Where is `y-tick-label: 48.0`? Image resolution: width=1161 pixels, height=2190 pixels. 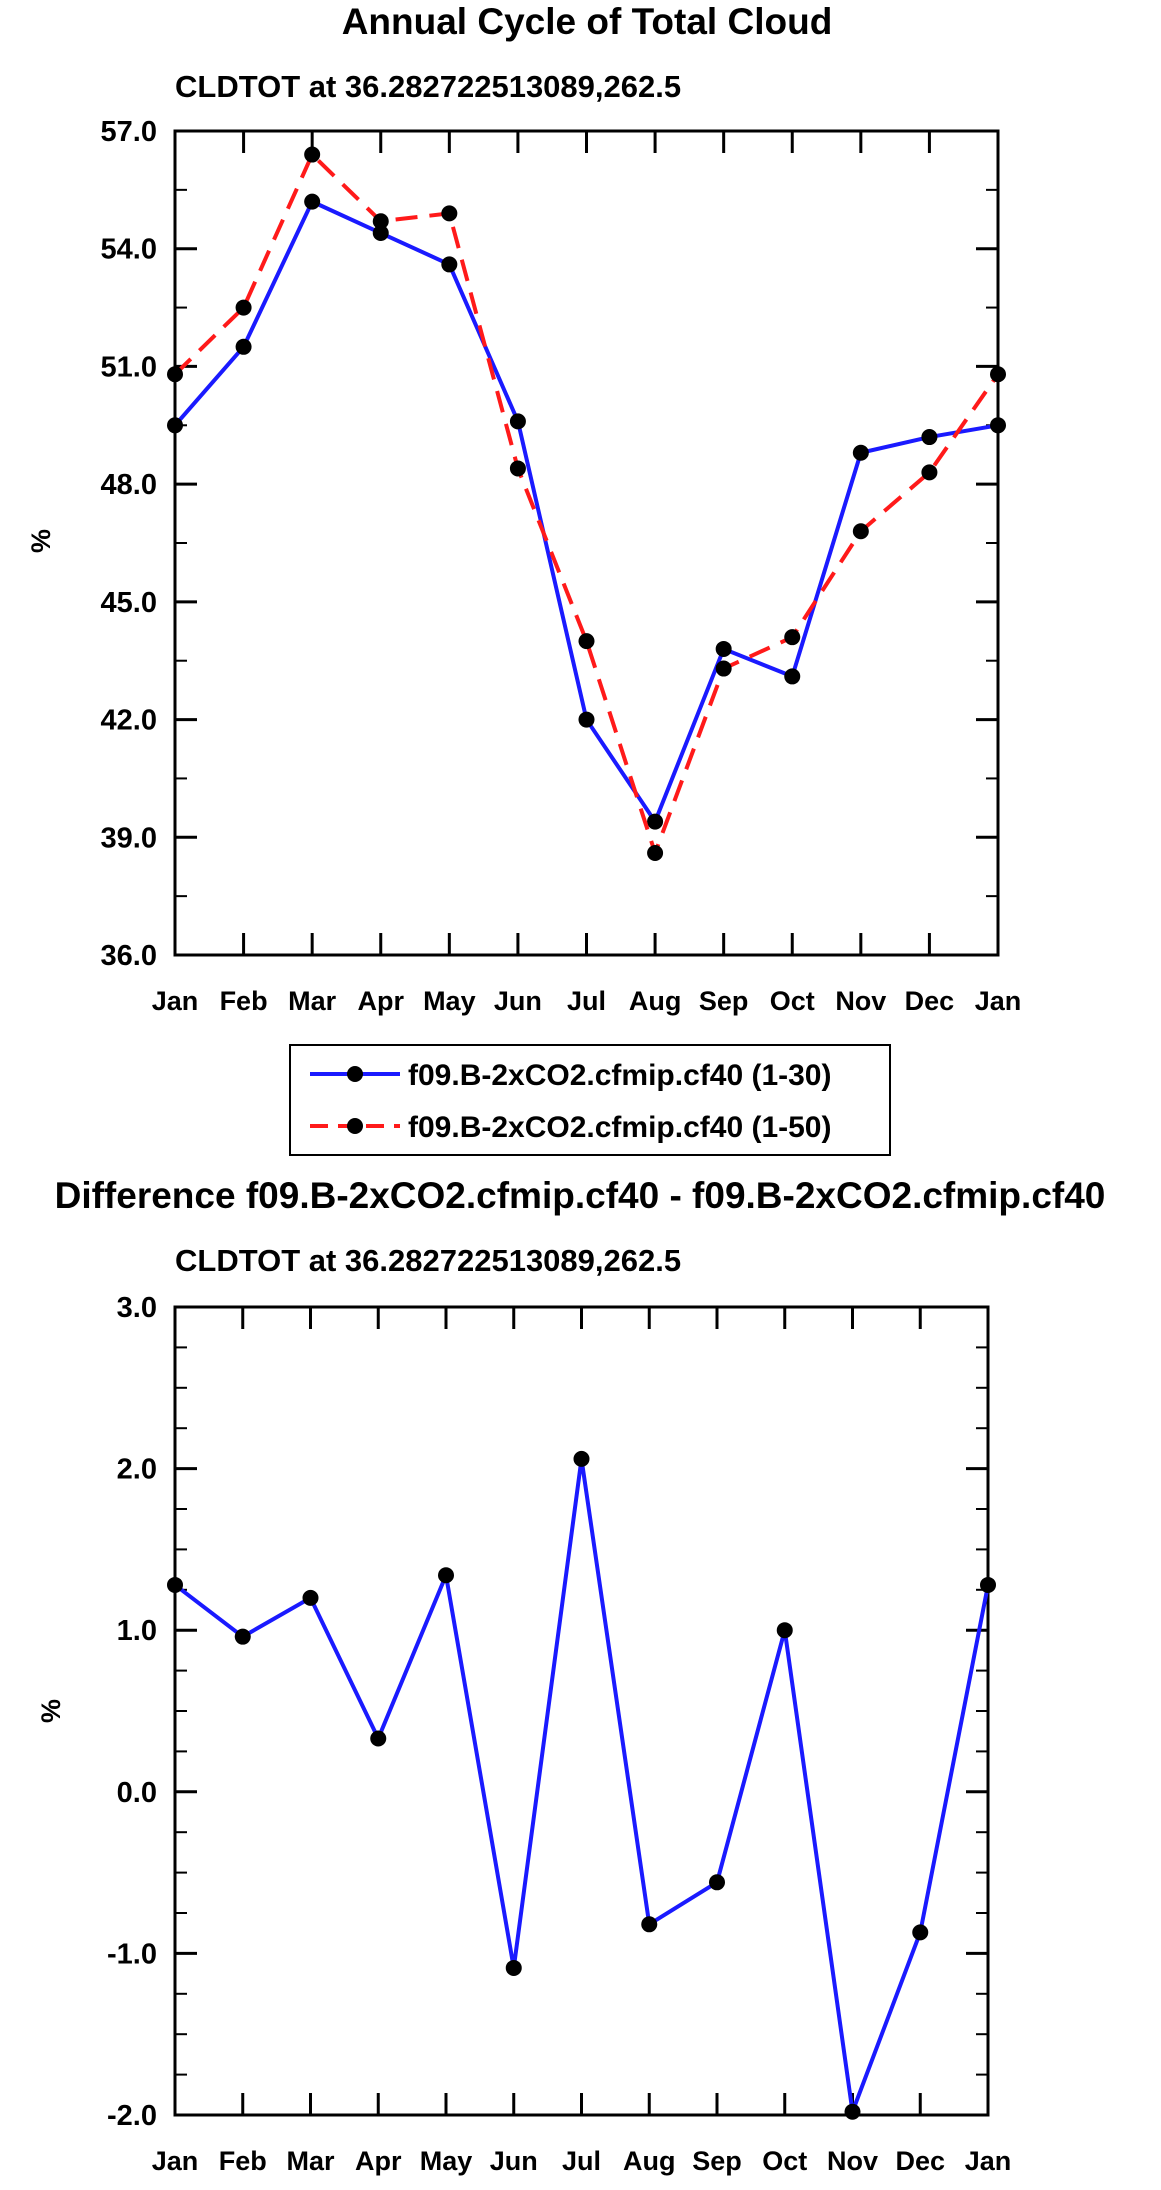
y-tick-label: 48.0 is located at coordinates (129, 485).